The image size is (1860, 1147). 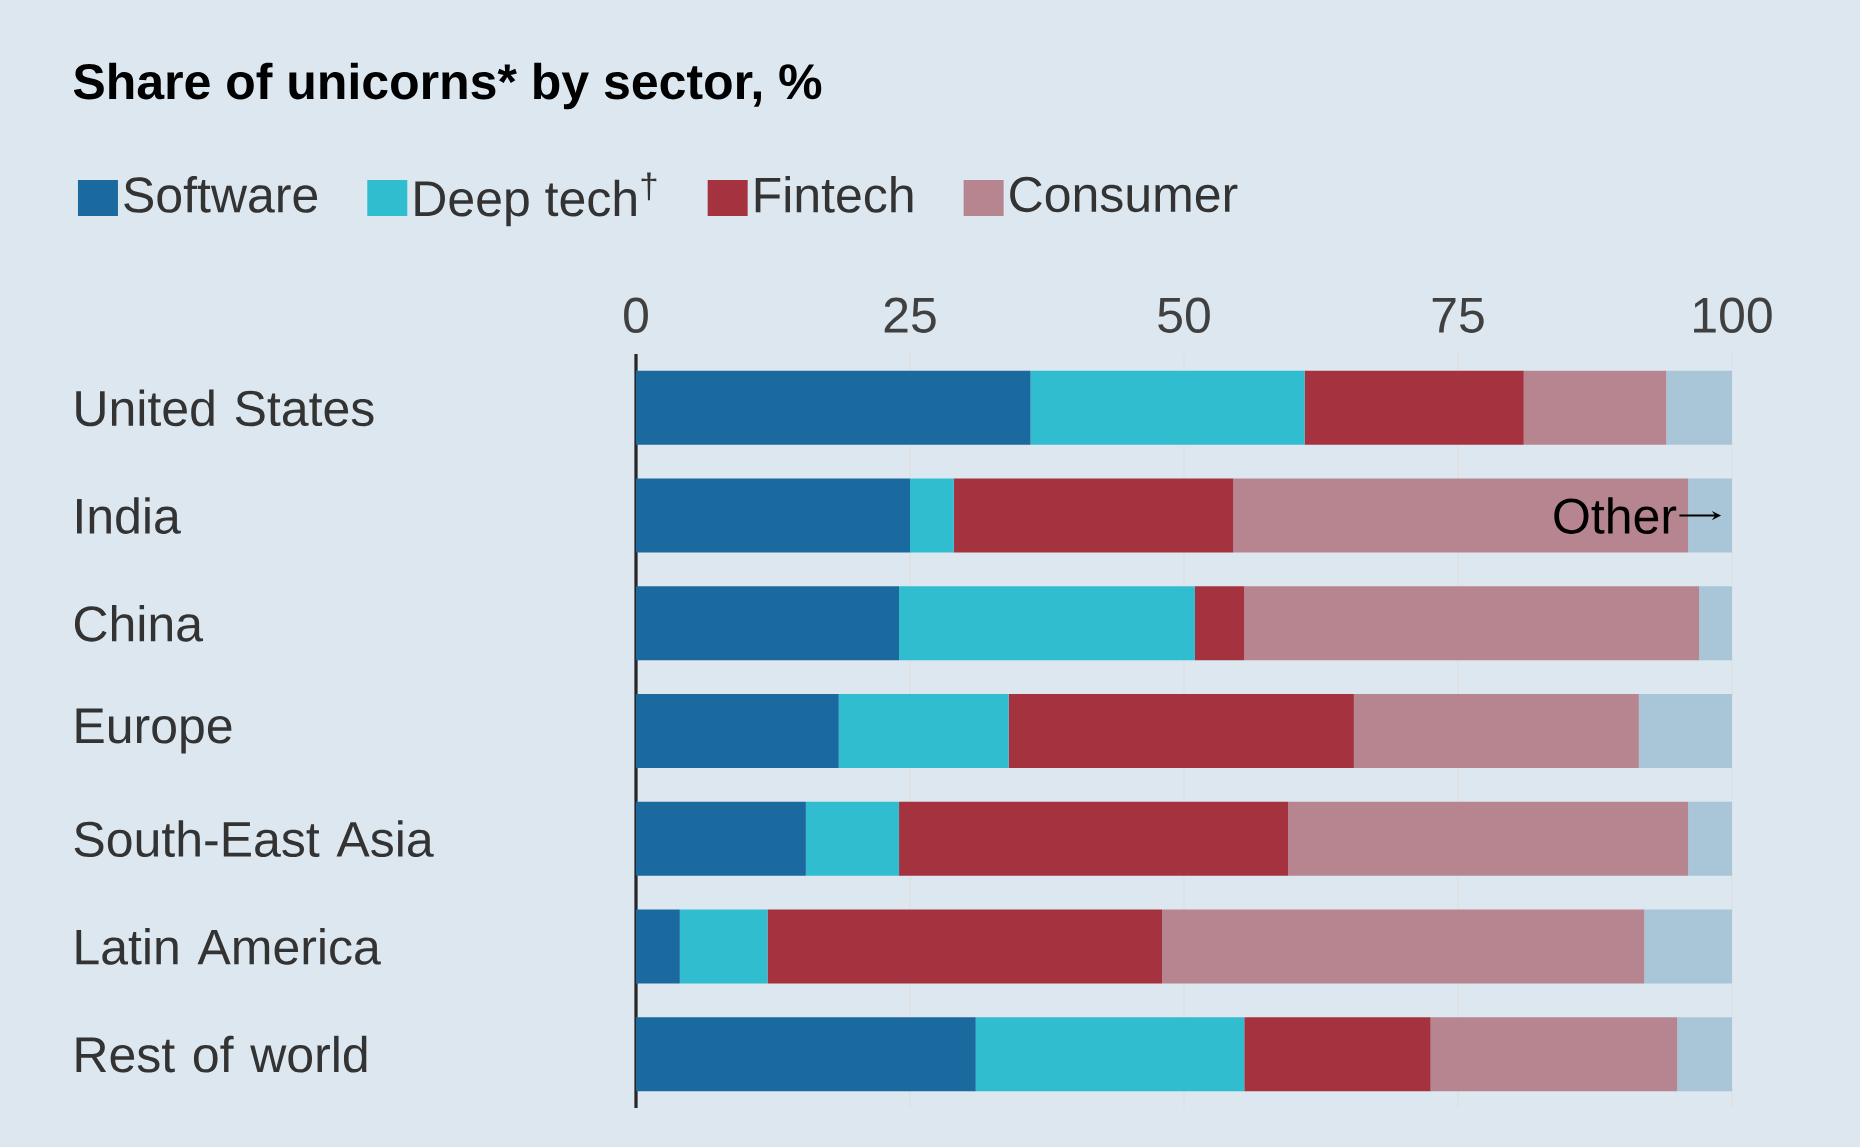 I want to click on y-tick-label: United States, so click(x=225, y=408).